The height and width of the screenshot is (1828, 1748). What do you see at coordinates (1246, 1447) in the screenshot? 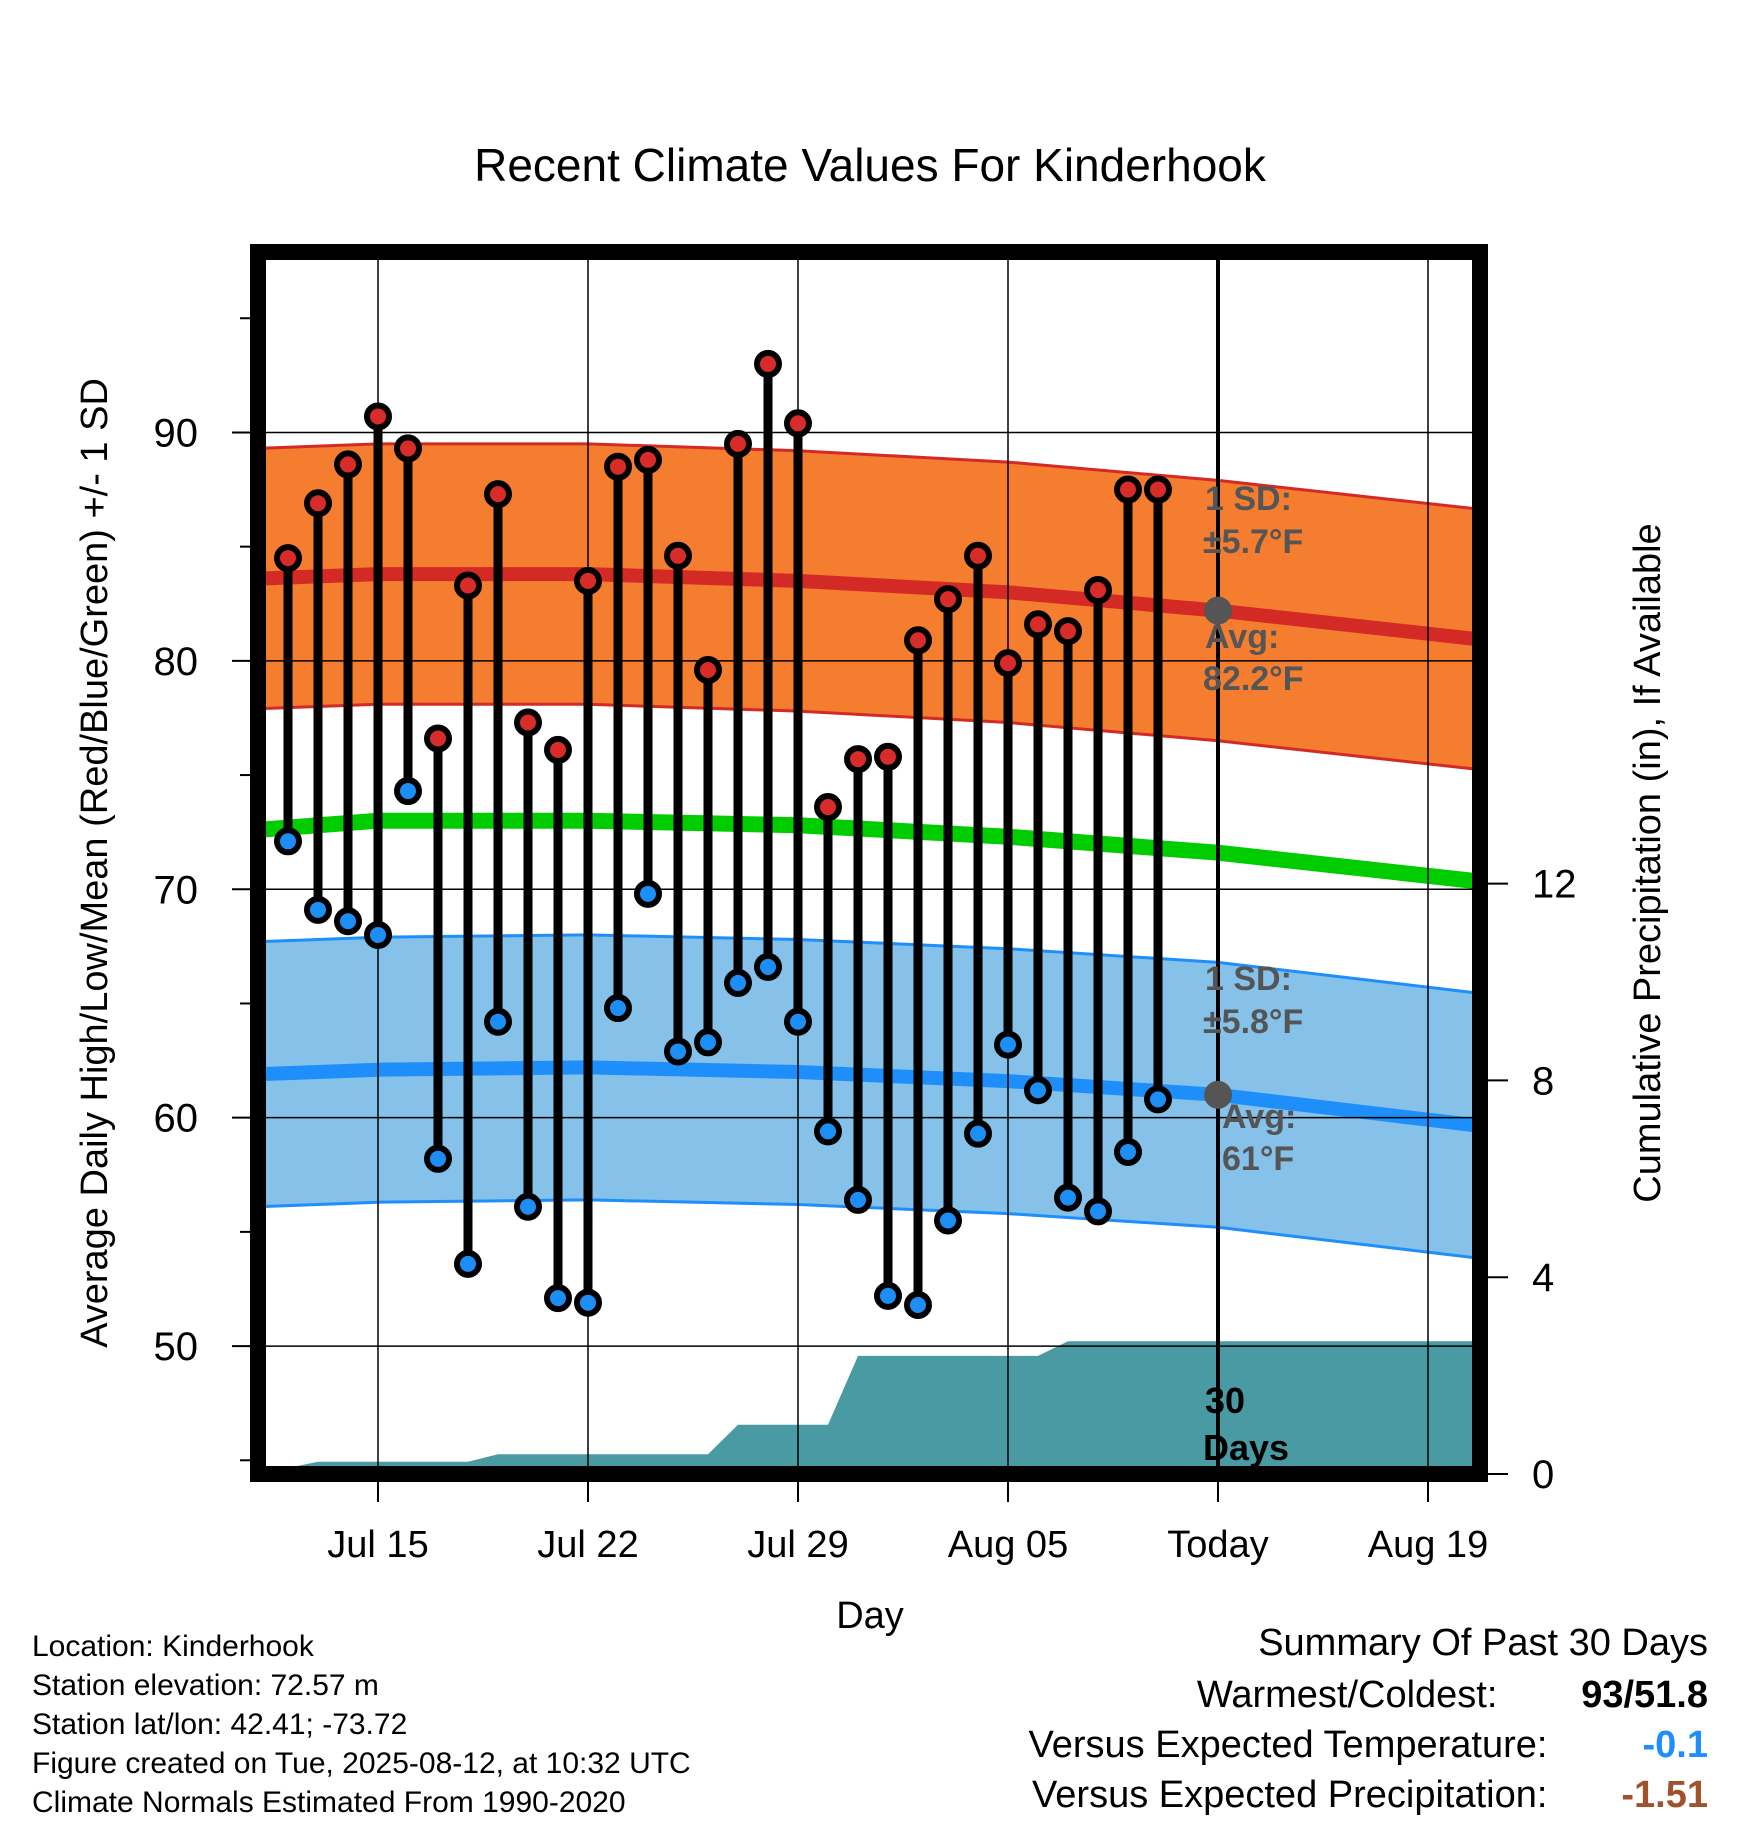
I see `days-label: Days` at bounding box center [1246, 1447].